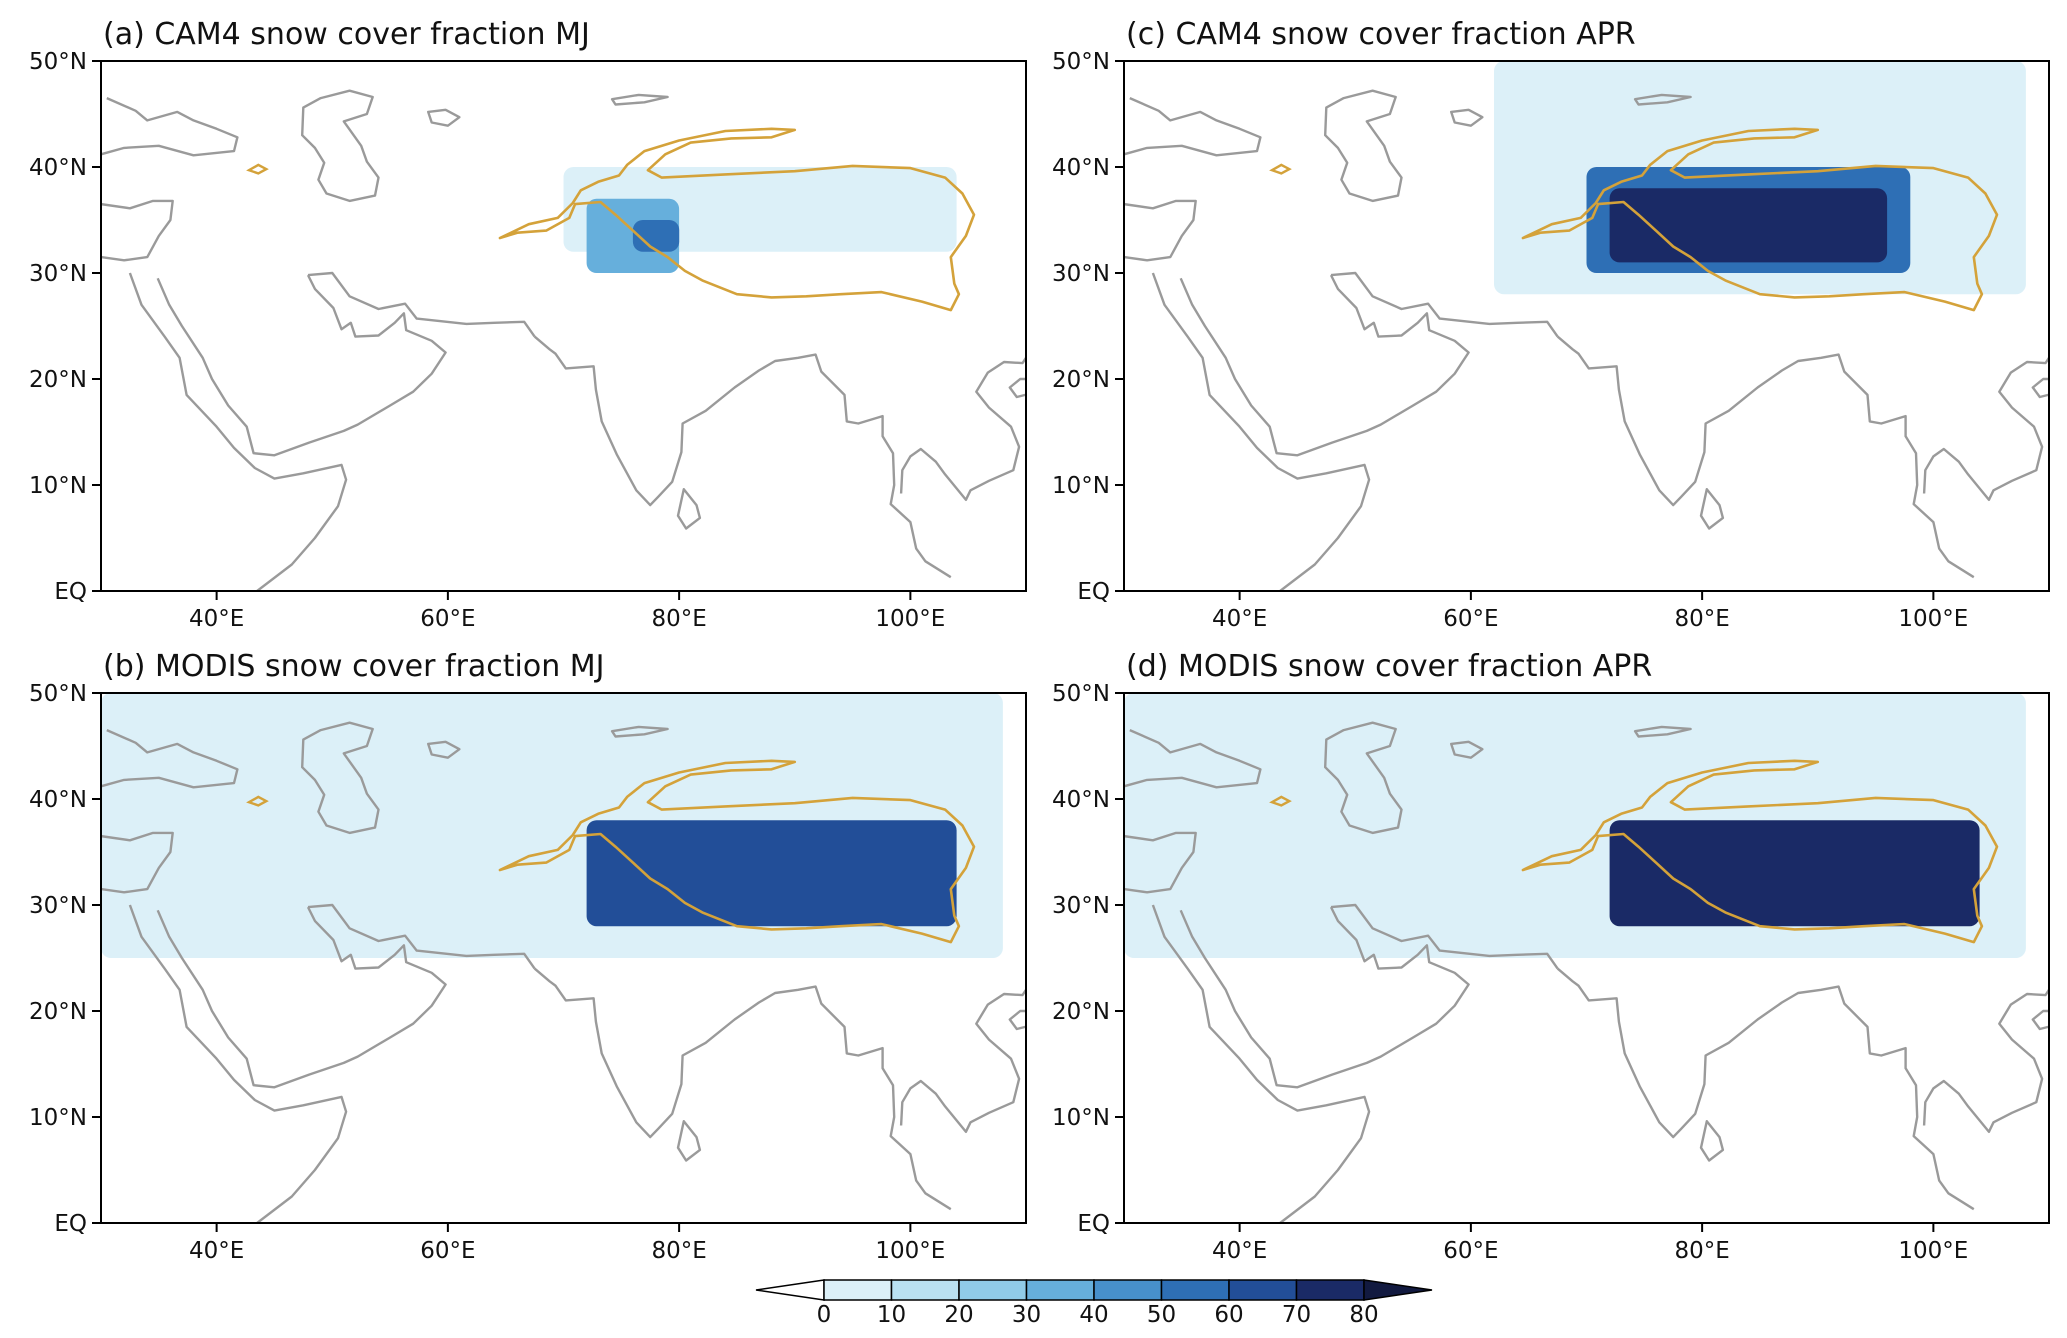 The width and height of the screenshot is (2067, 1338). What do you see at coordinates (1933, 619) in the screenshot?
I see `panel-c-x-tick-label: 100°E` at bounding box center [1933, 619].